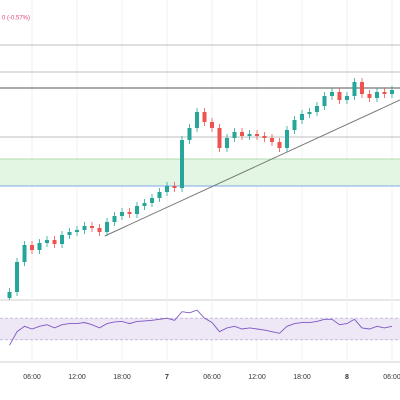  What do you see at coordinates (347, 377) in the screenshot?
I see `x-tick-label: 8` at bounding box center [347, 377].